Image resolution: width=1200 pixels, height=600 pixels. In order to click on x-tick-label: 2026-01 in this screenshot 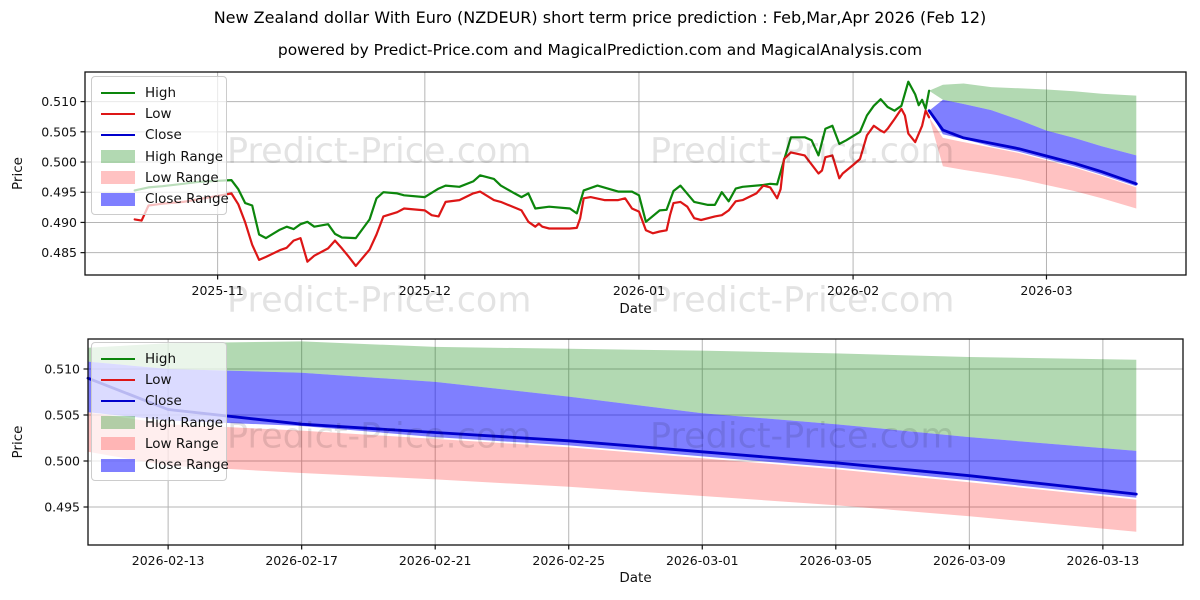, I will do `click(639, 290)`.